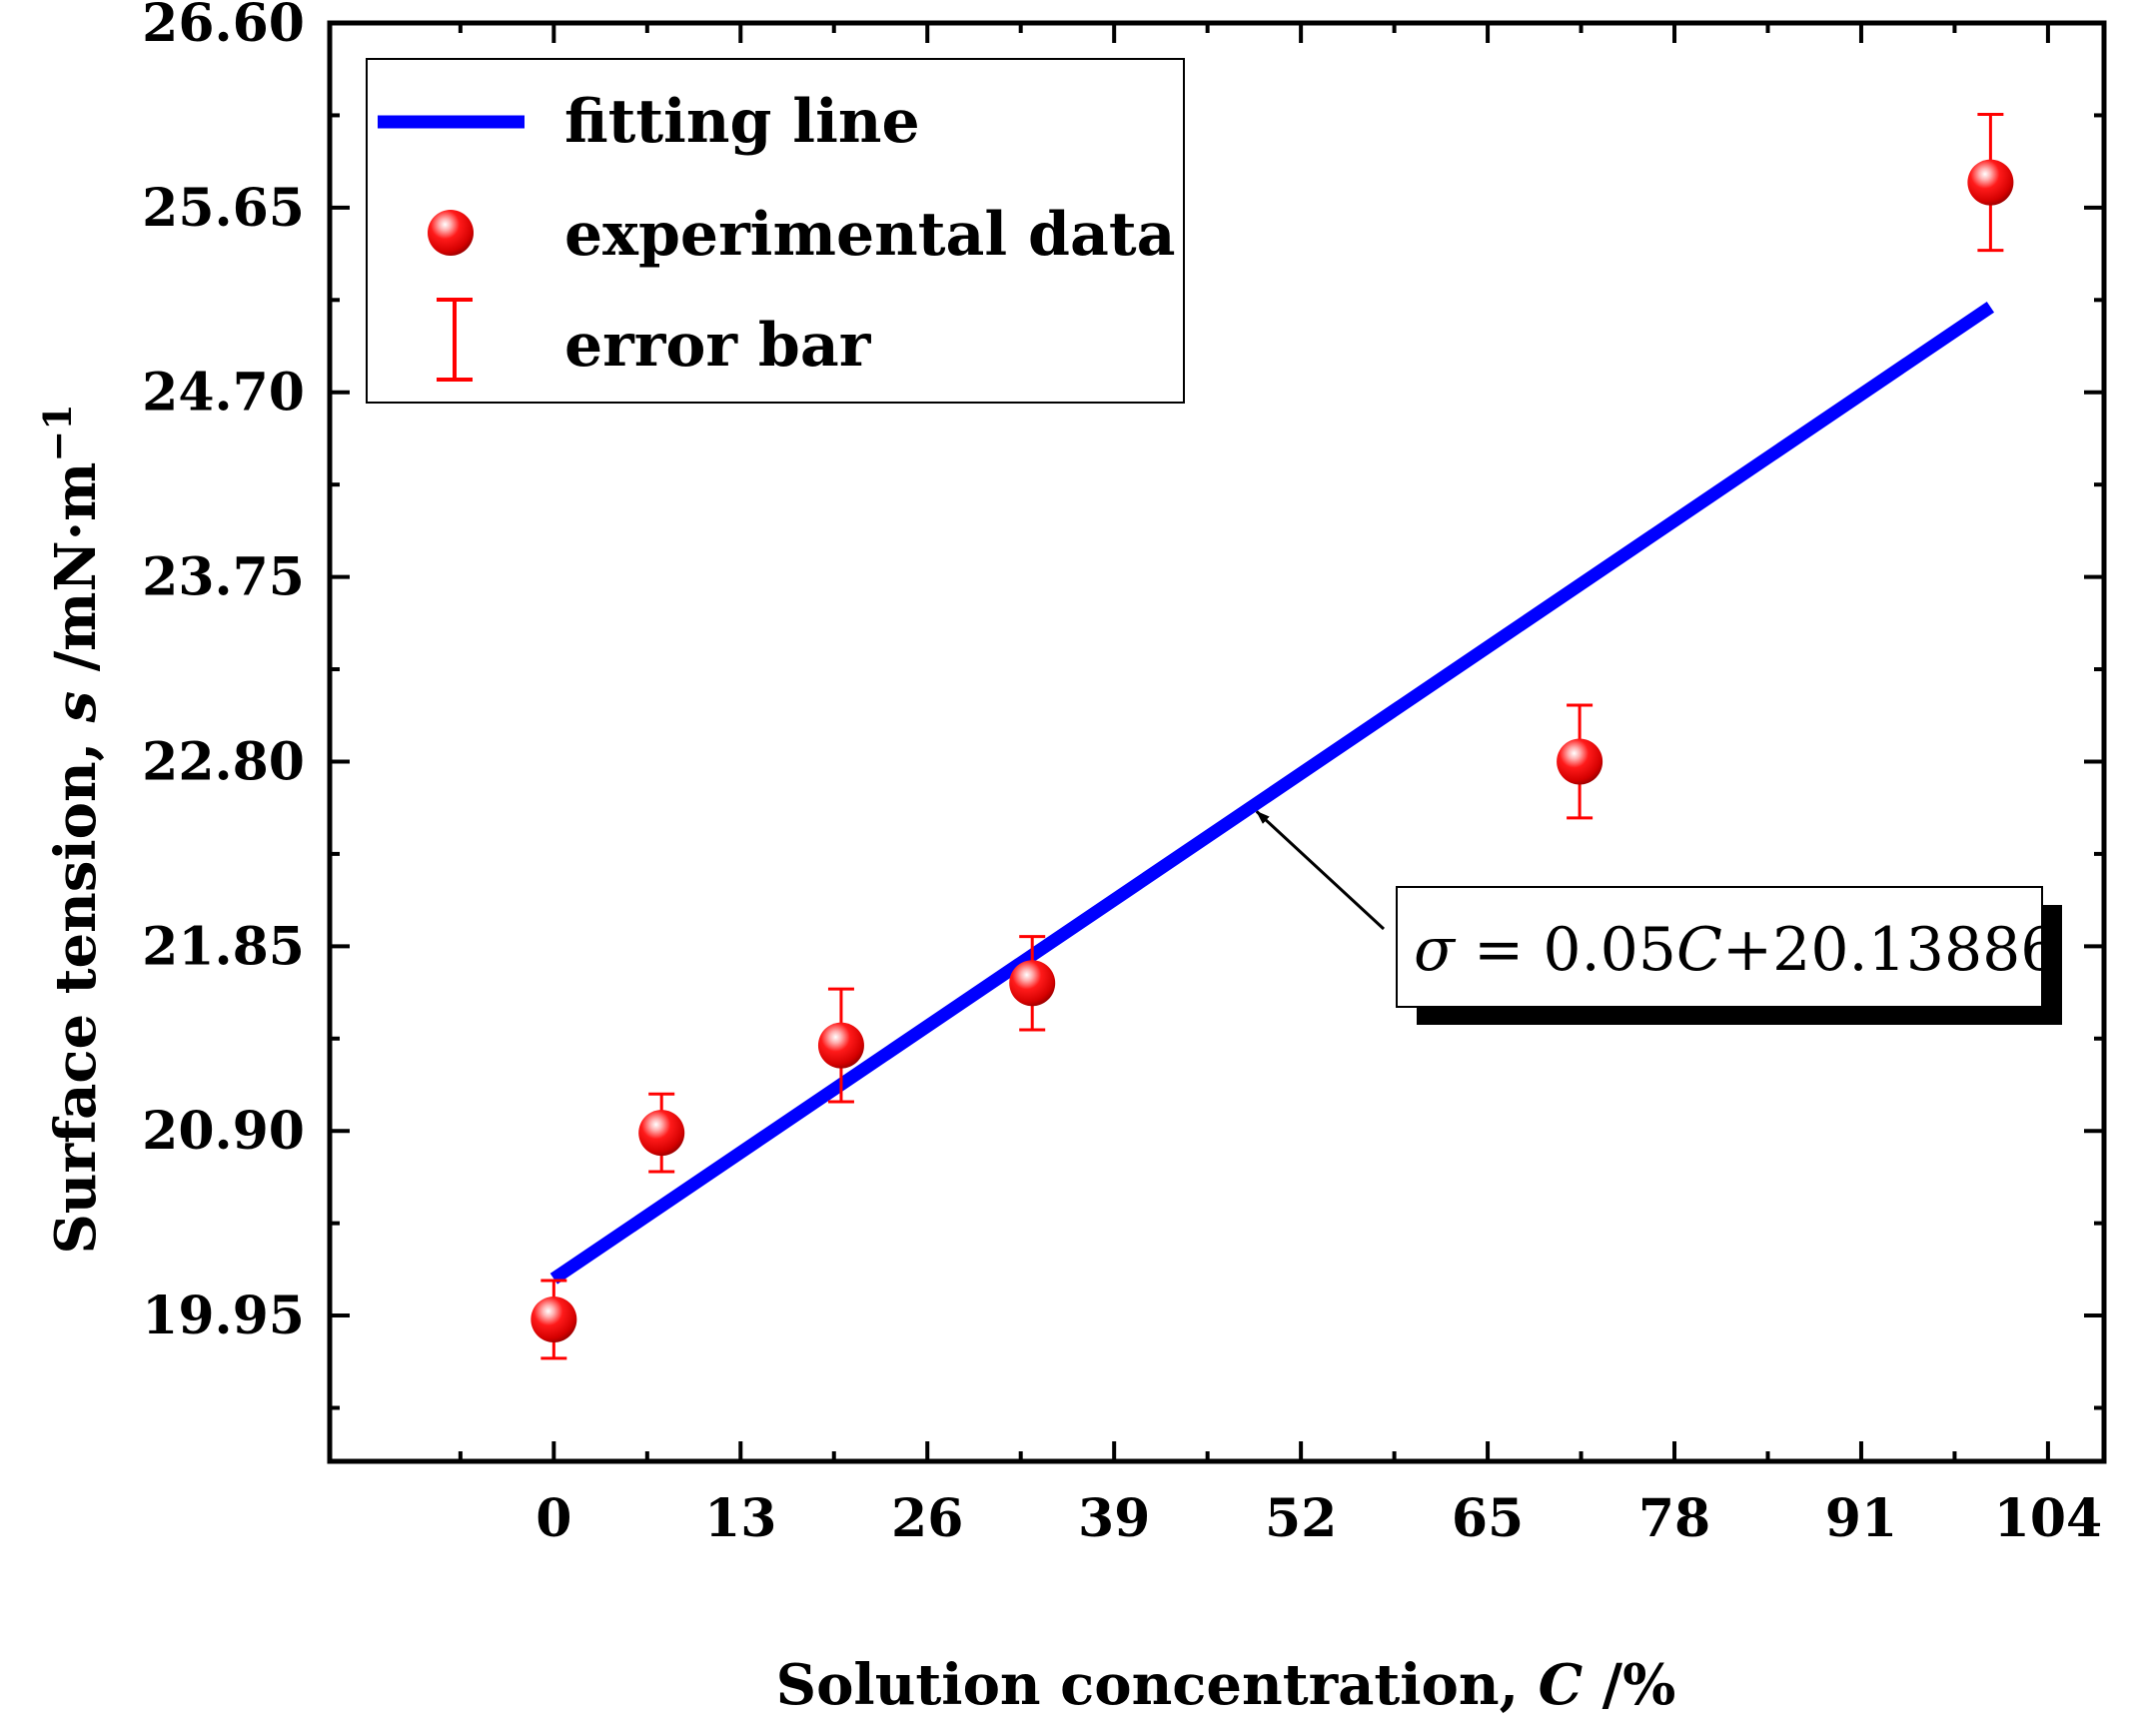 The width and height of the screenshot is (2134, 1736). I want to click on x-axis-title: Solution concentration, C /%, so click(1226, 1685).